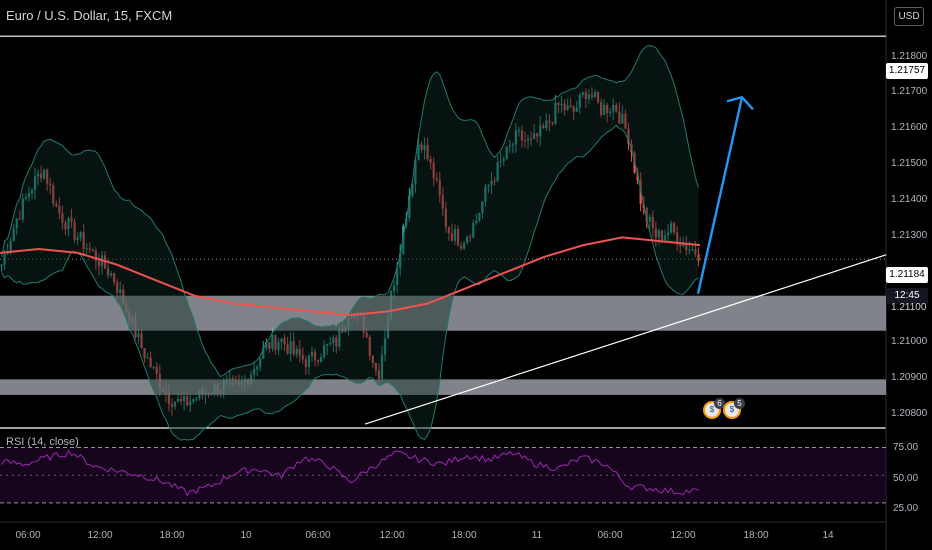  I want to click on price-tick: 1.21000, so click(909, 341).